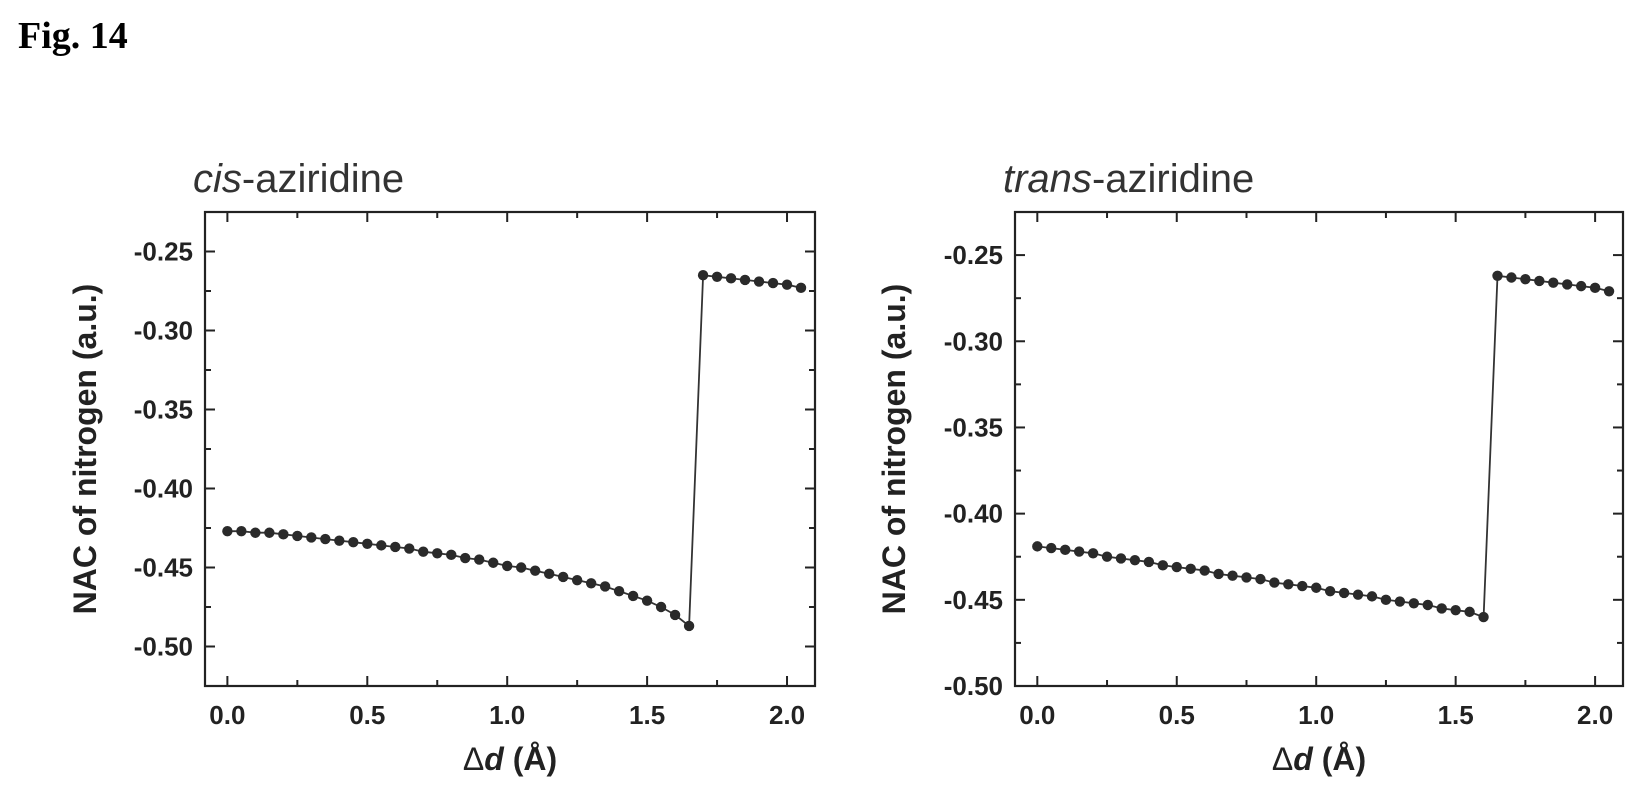 The width and height of the screenshot is (1649, 802). Describe the element at coordinates (530, 759) in the screenshot. I see `x-axis-label-unit: (Å)` at that location.